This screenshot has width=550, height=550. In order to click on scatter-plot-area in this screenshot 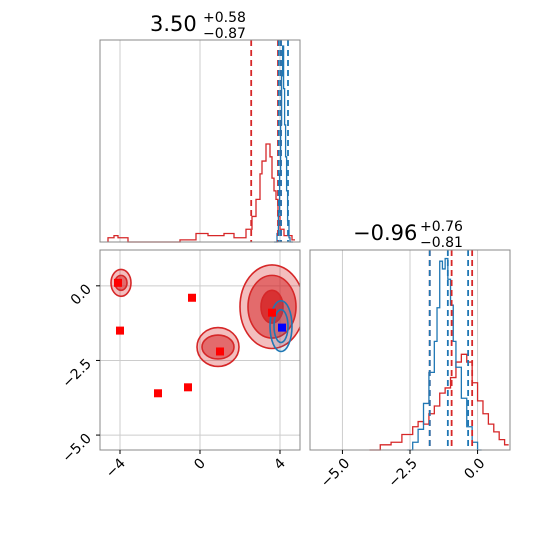, I will do `click(200, 350)`.